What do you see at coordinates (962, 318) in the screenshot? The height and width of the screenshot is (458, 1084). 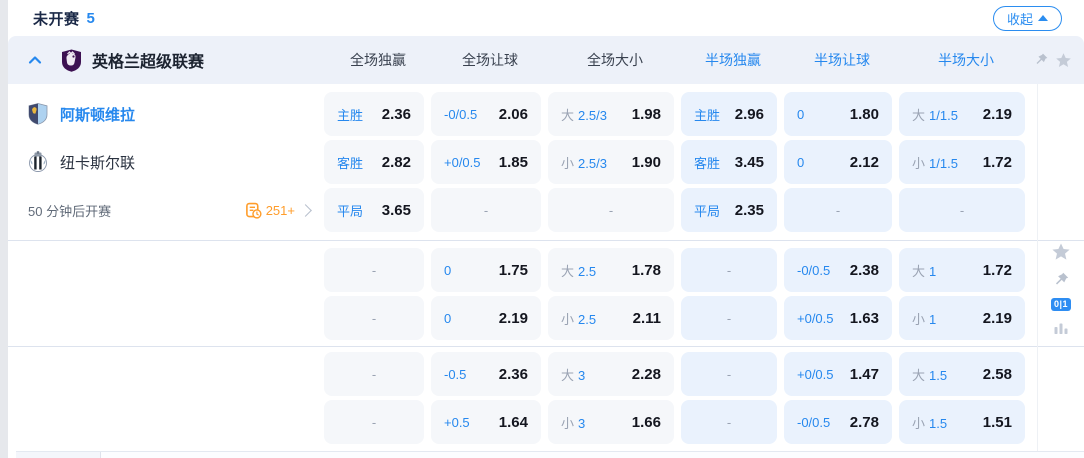 I see `odds-cell: 小 1 2.19` at bounding box center [962, 318].